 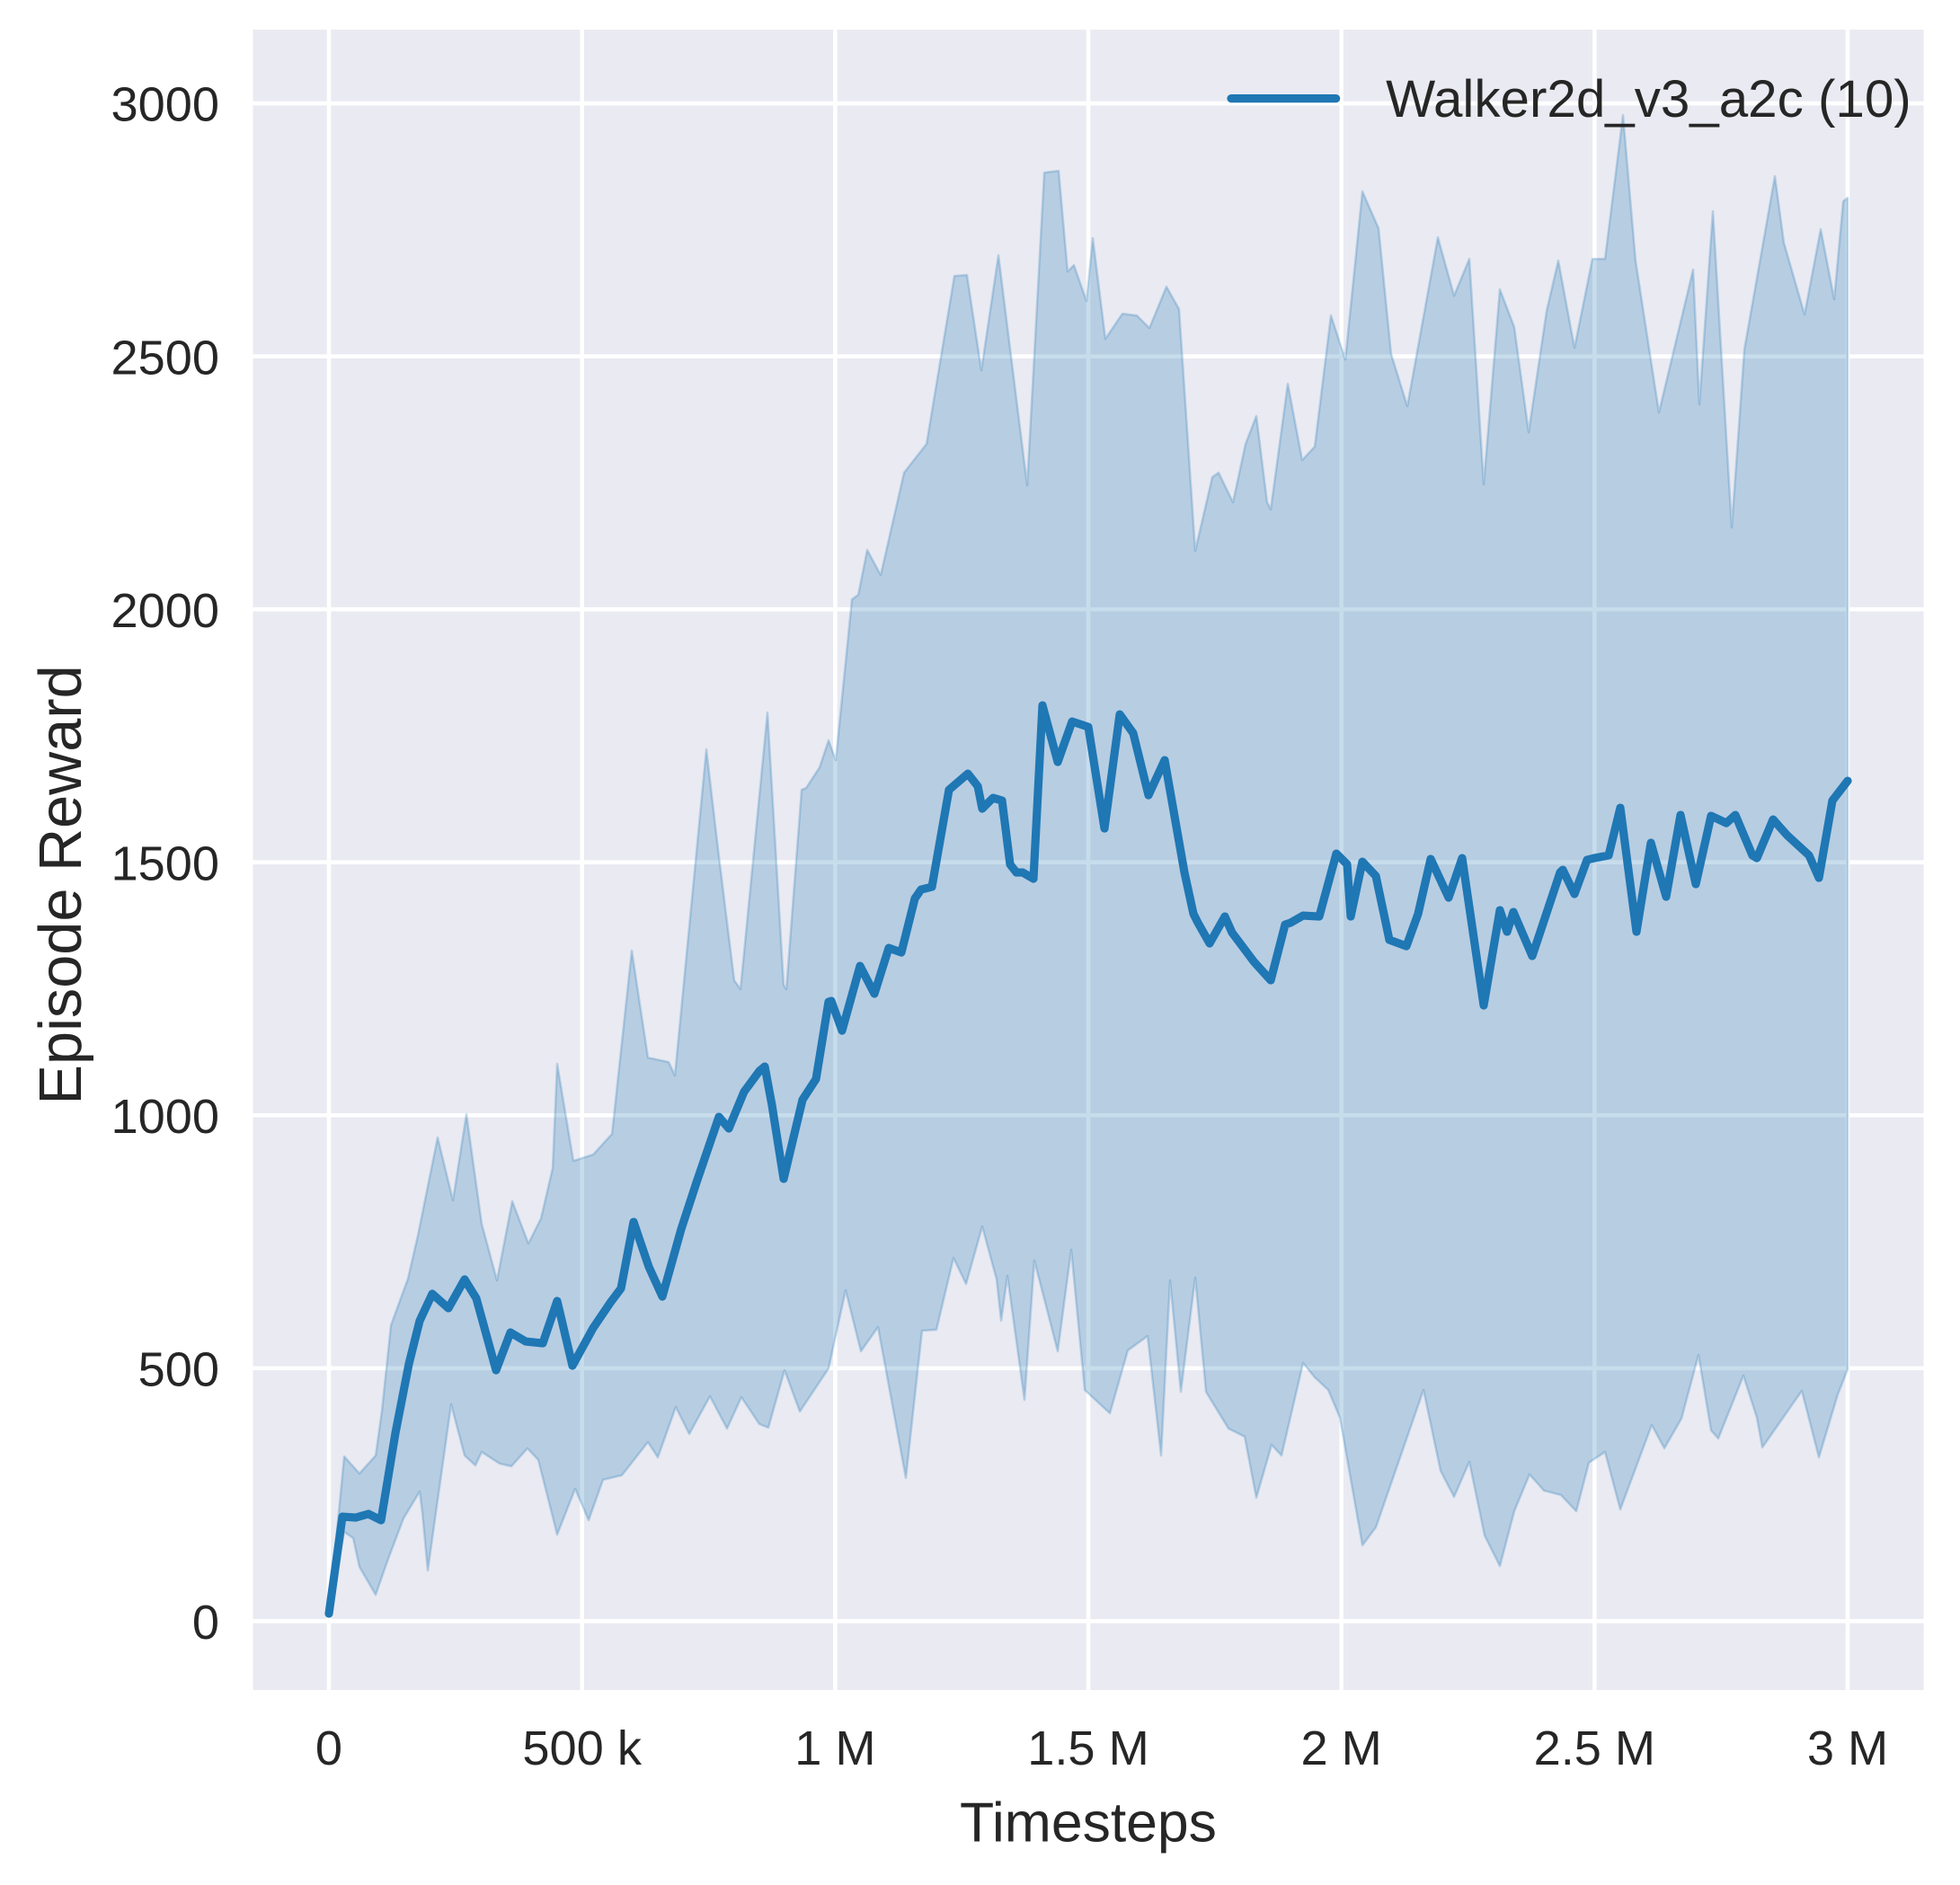 I want to click on svg-text: 1500, so click(x=165, y=863).